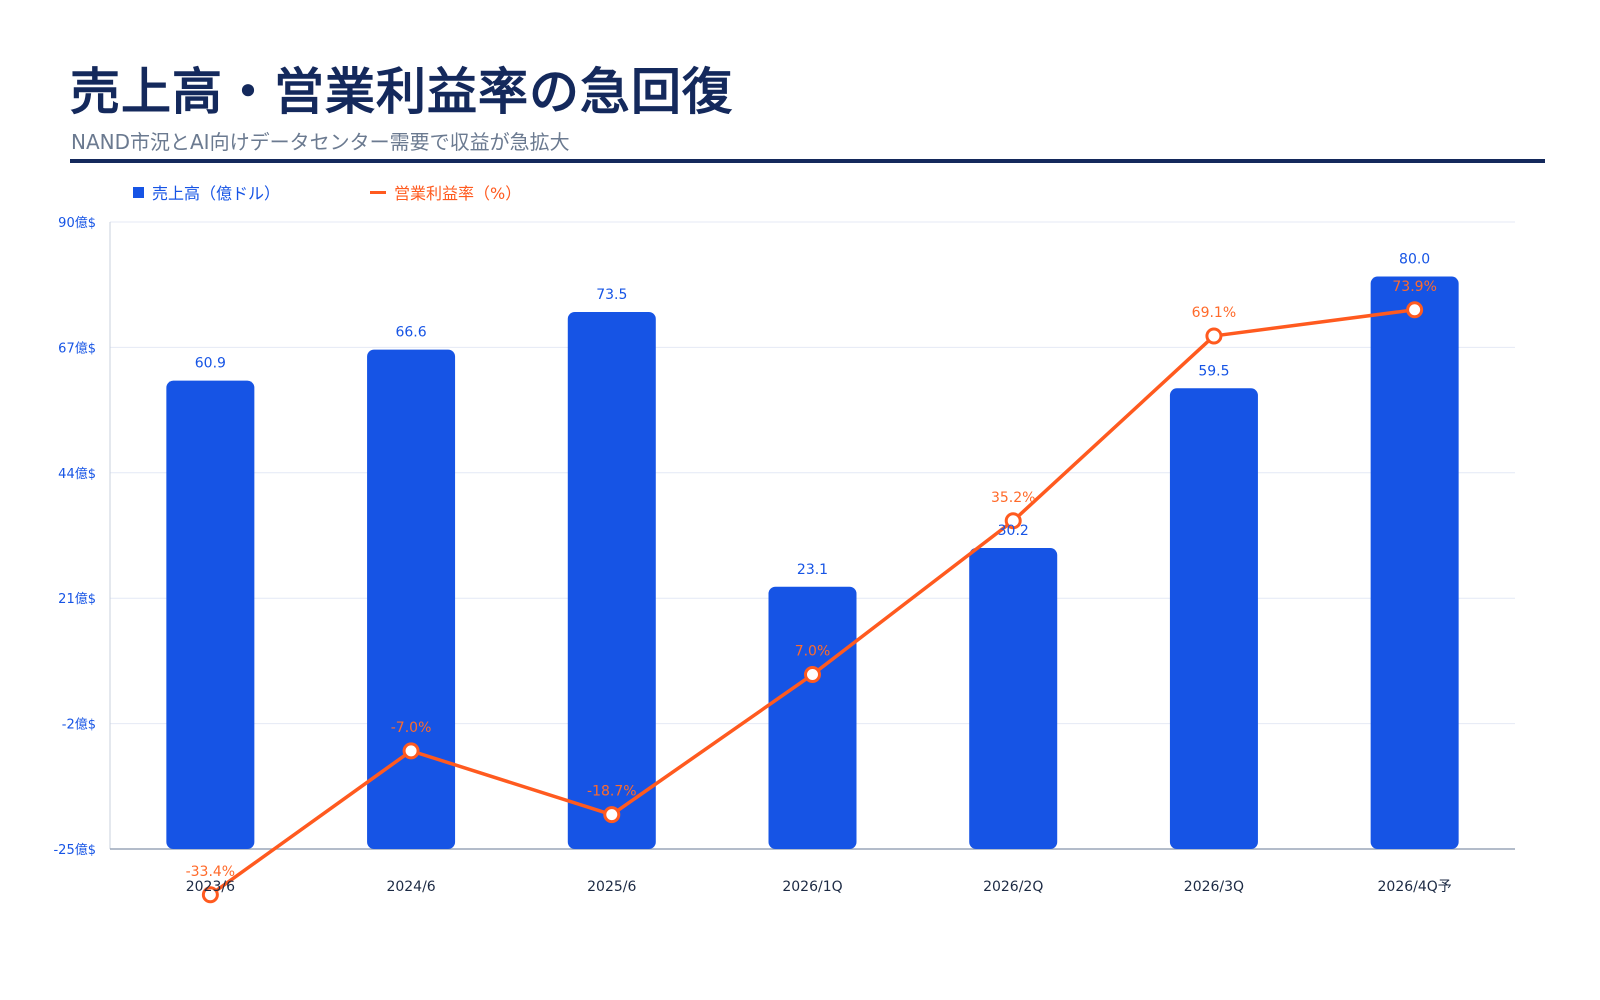  I want to click on legend-item-revenue: 売上高（億ドル）, so click(206, 192).